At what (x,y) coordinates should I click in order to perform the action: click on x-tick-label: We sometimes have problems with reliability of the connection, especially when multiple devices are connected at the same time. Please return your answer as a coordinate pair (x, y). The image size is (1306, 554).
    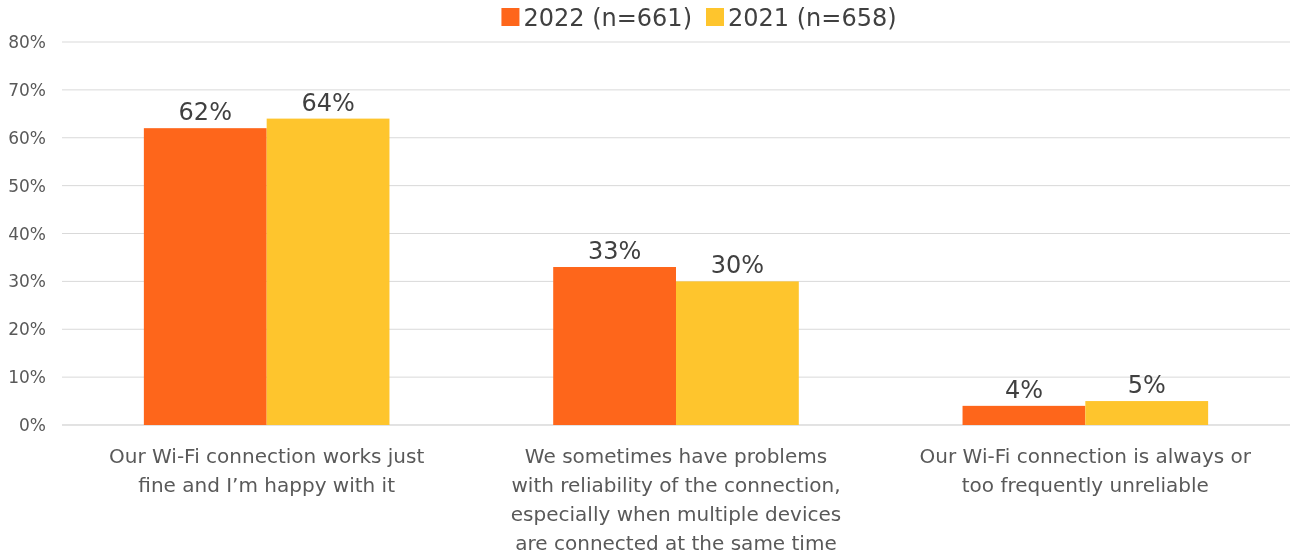
    Looking at the image, I should click on (676, 499).